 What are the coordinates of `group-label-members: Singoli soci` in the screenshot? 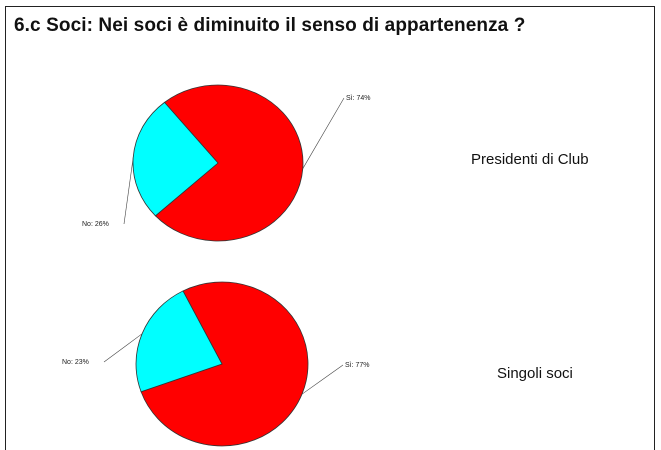 It's located at (535, 373).